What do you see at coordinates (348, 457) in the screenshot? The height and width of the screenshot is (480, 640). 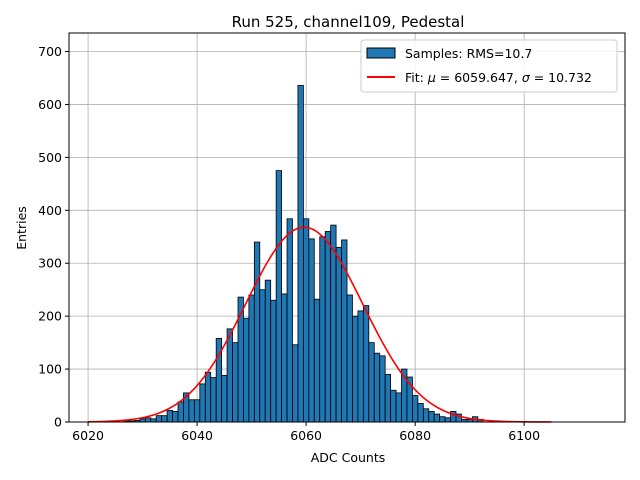 I see `x-axis-label: ADC Counts` at bounding box center [348, 457].